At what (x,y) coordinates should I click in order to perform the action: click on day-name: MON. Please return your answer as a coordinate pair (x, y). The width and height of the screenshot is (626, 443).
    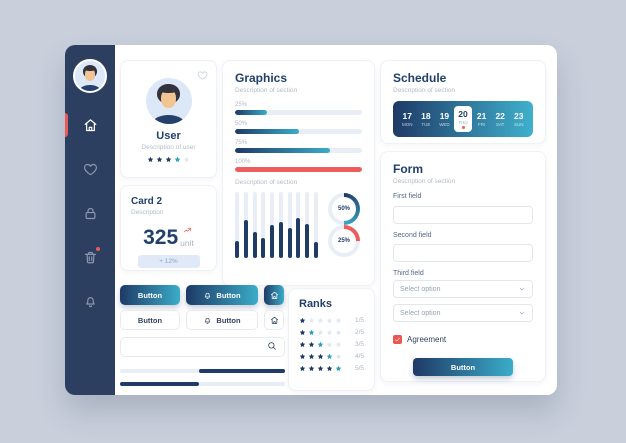
    Looking at the image, I should click on (407, 124).